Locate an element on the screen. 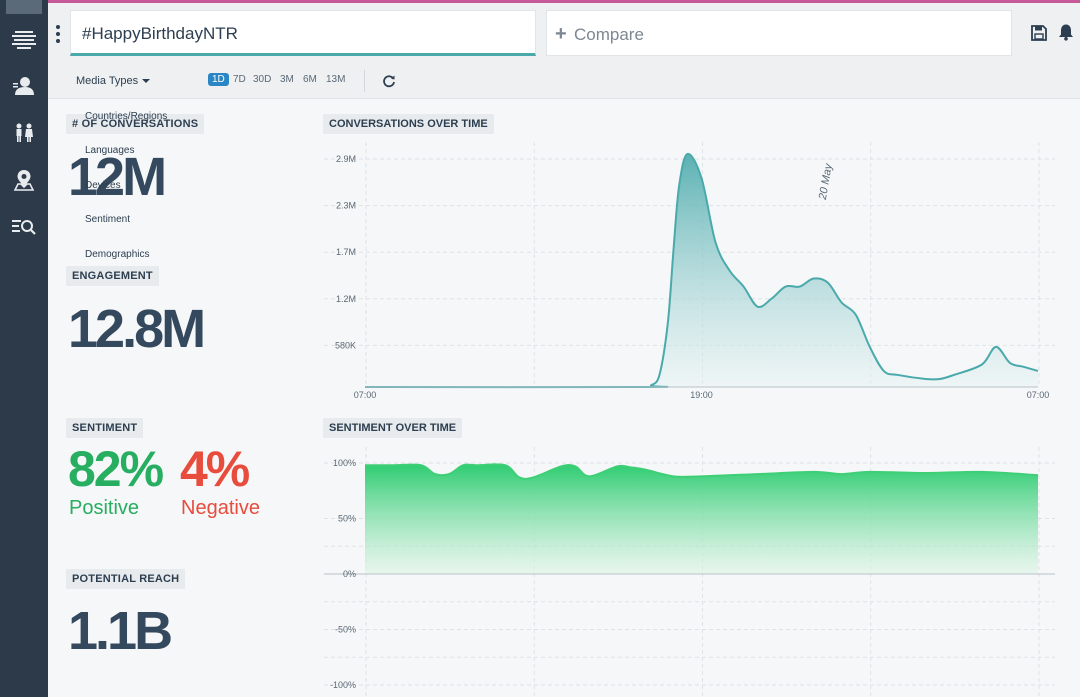  search-input-value: #HappyBirthdayNTR is located at coordinates (160, 33).